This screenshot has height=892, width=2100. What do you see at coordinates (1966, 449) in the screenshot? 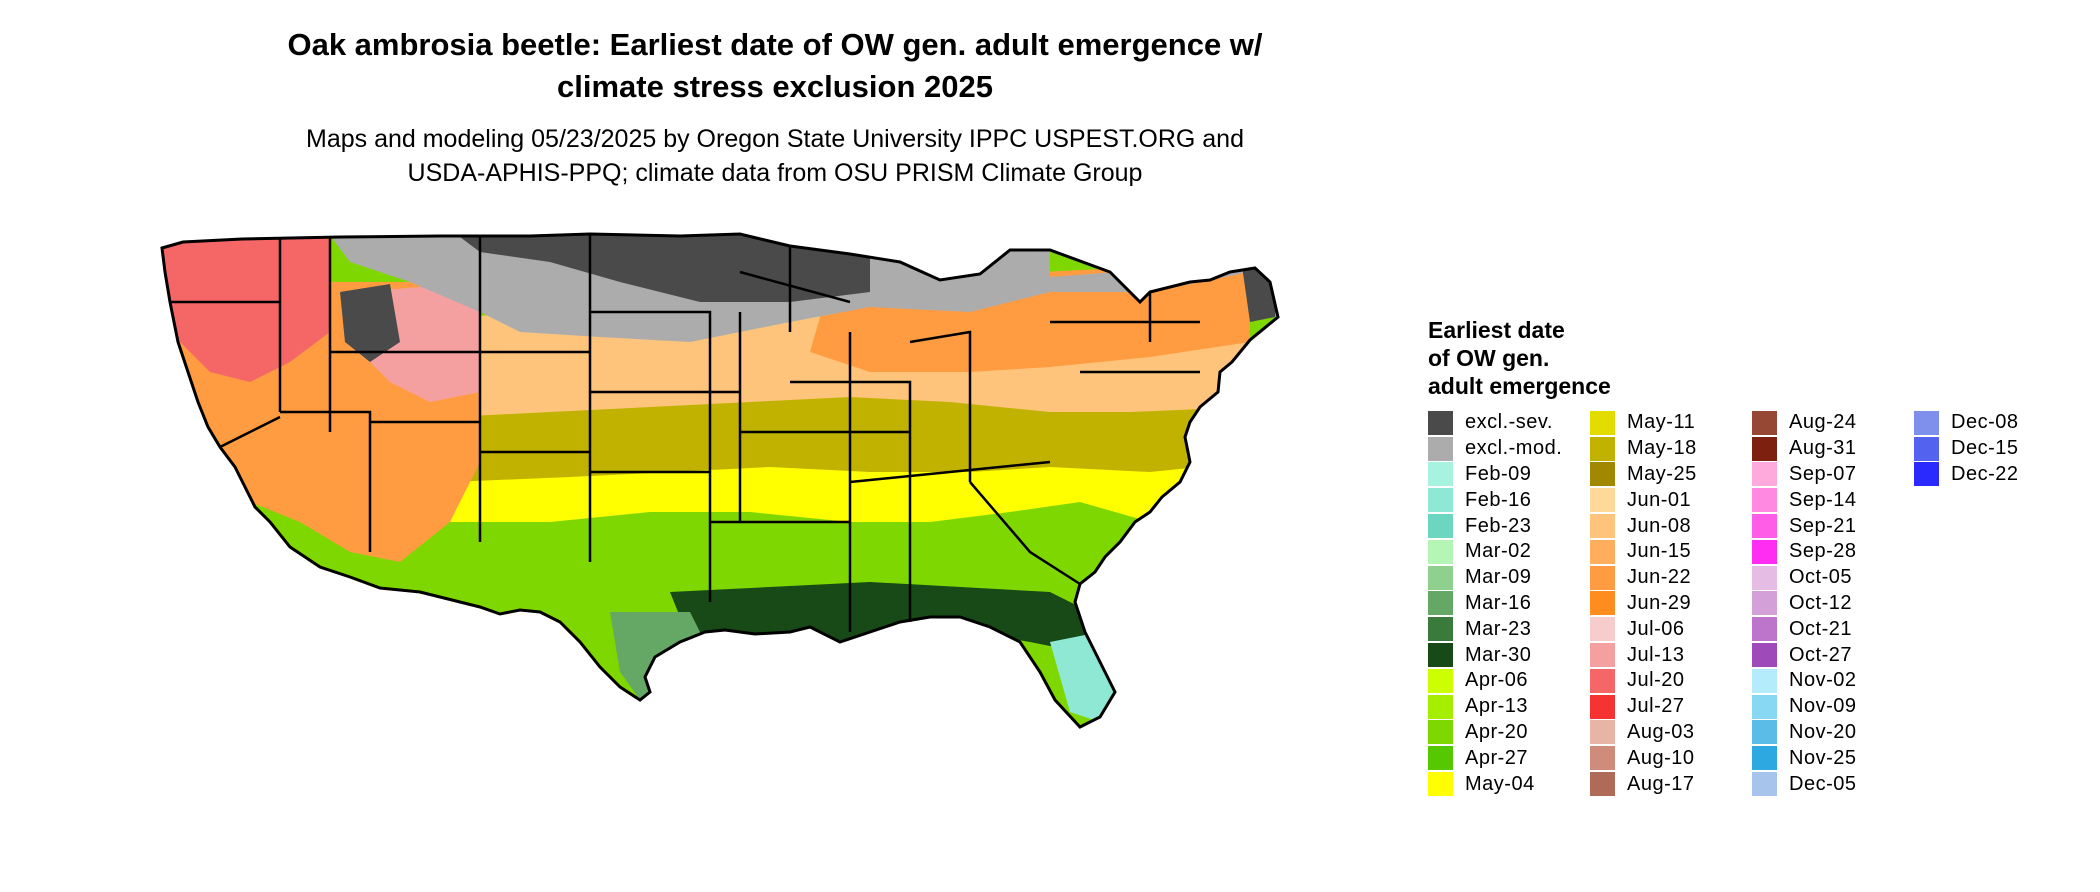
I see `legend-item: Dec-15` at bounding box center [1966, 449].